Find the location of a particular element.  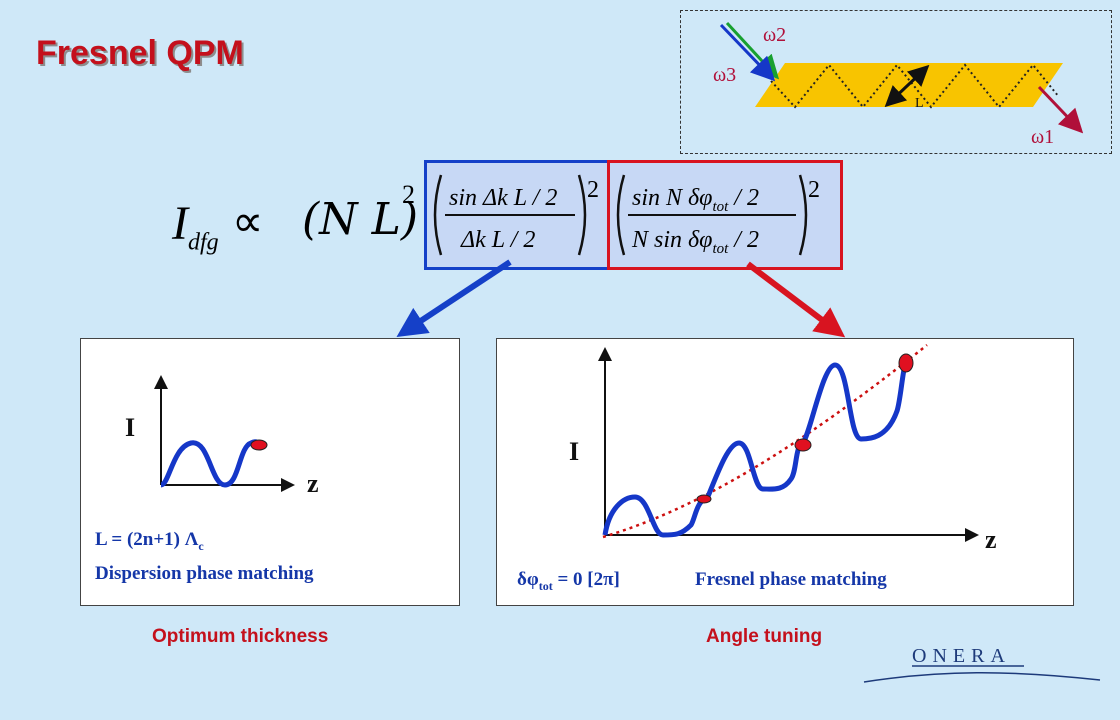

nl-term-text: (N L) is located at coordinates (360, 219).